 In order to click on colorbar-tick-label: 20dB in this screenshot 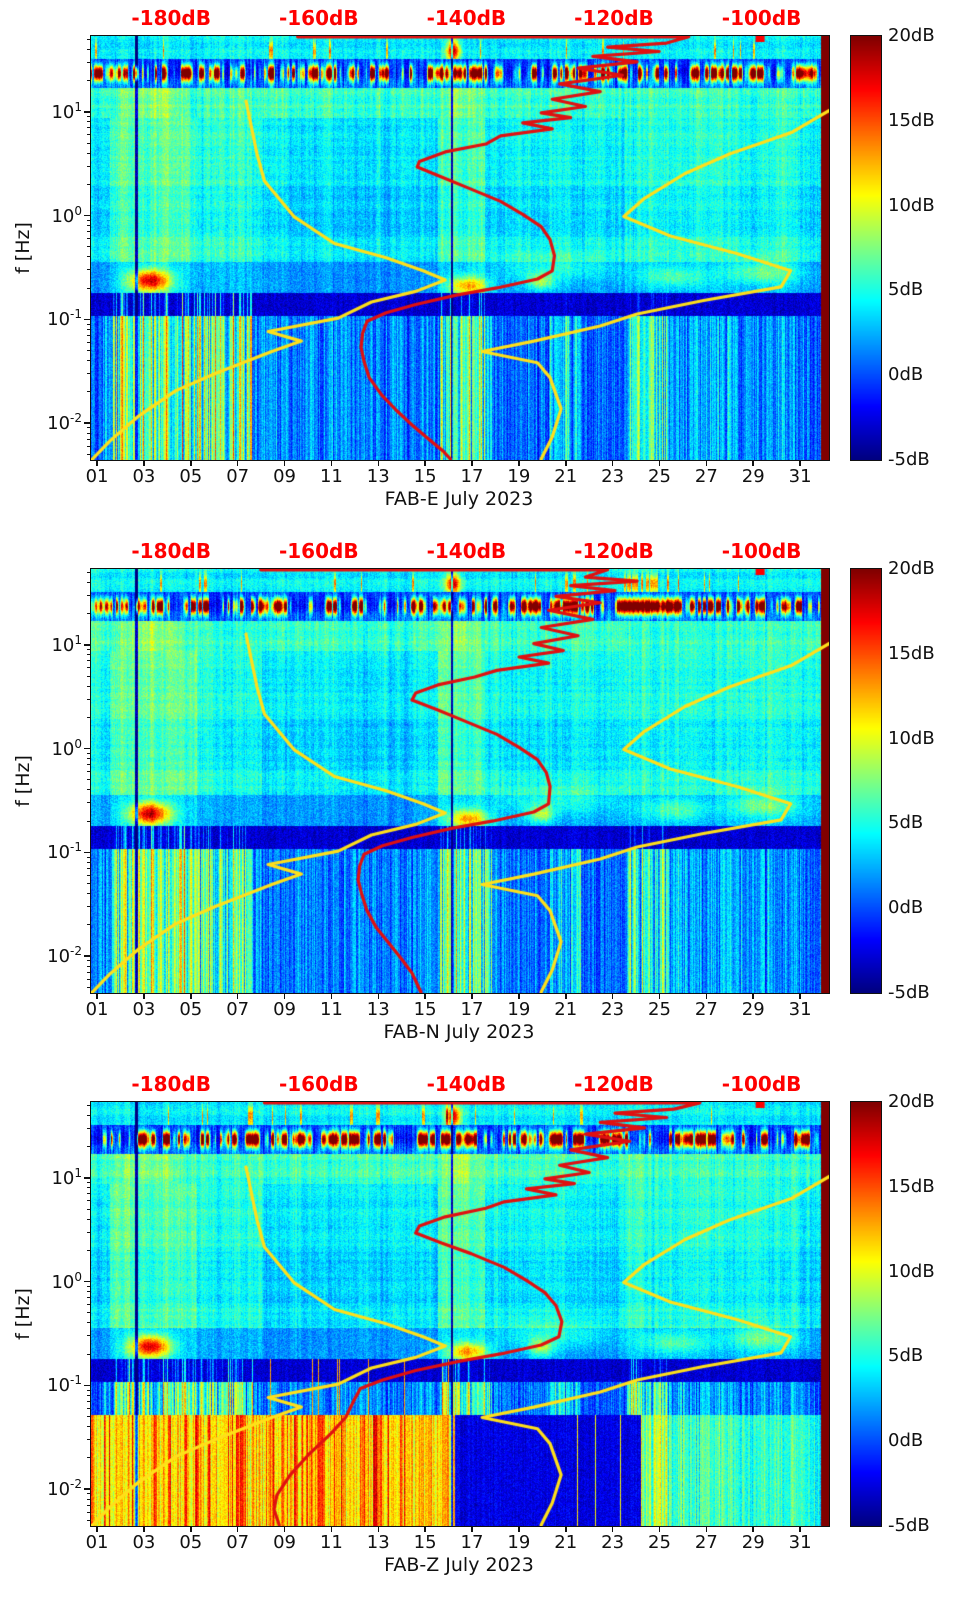, I will do `click(911, 1101)`.